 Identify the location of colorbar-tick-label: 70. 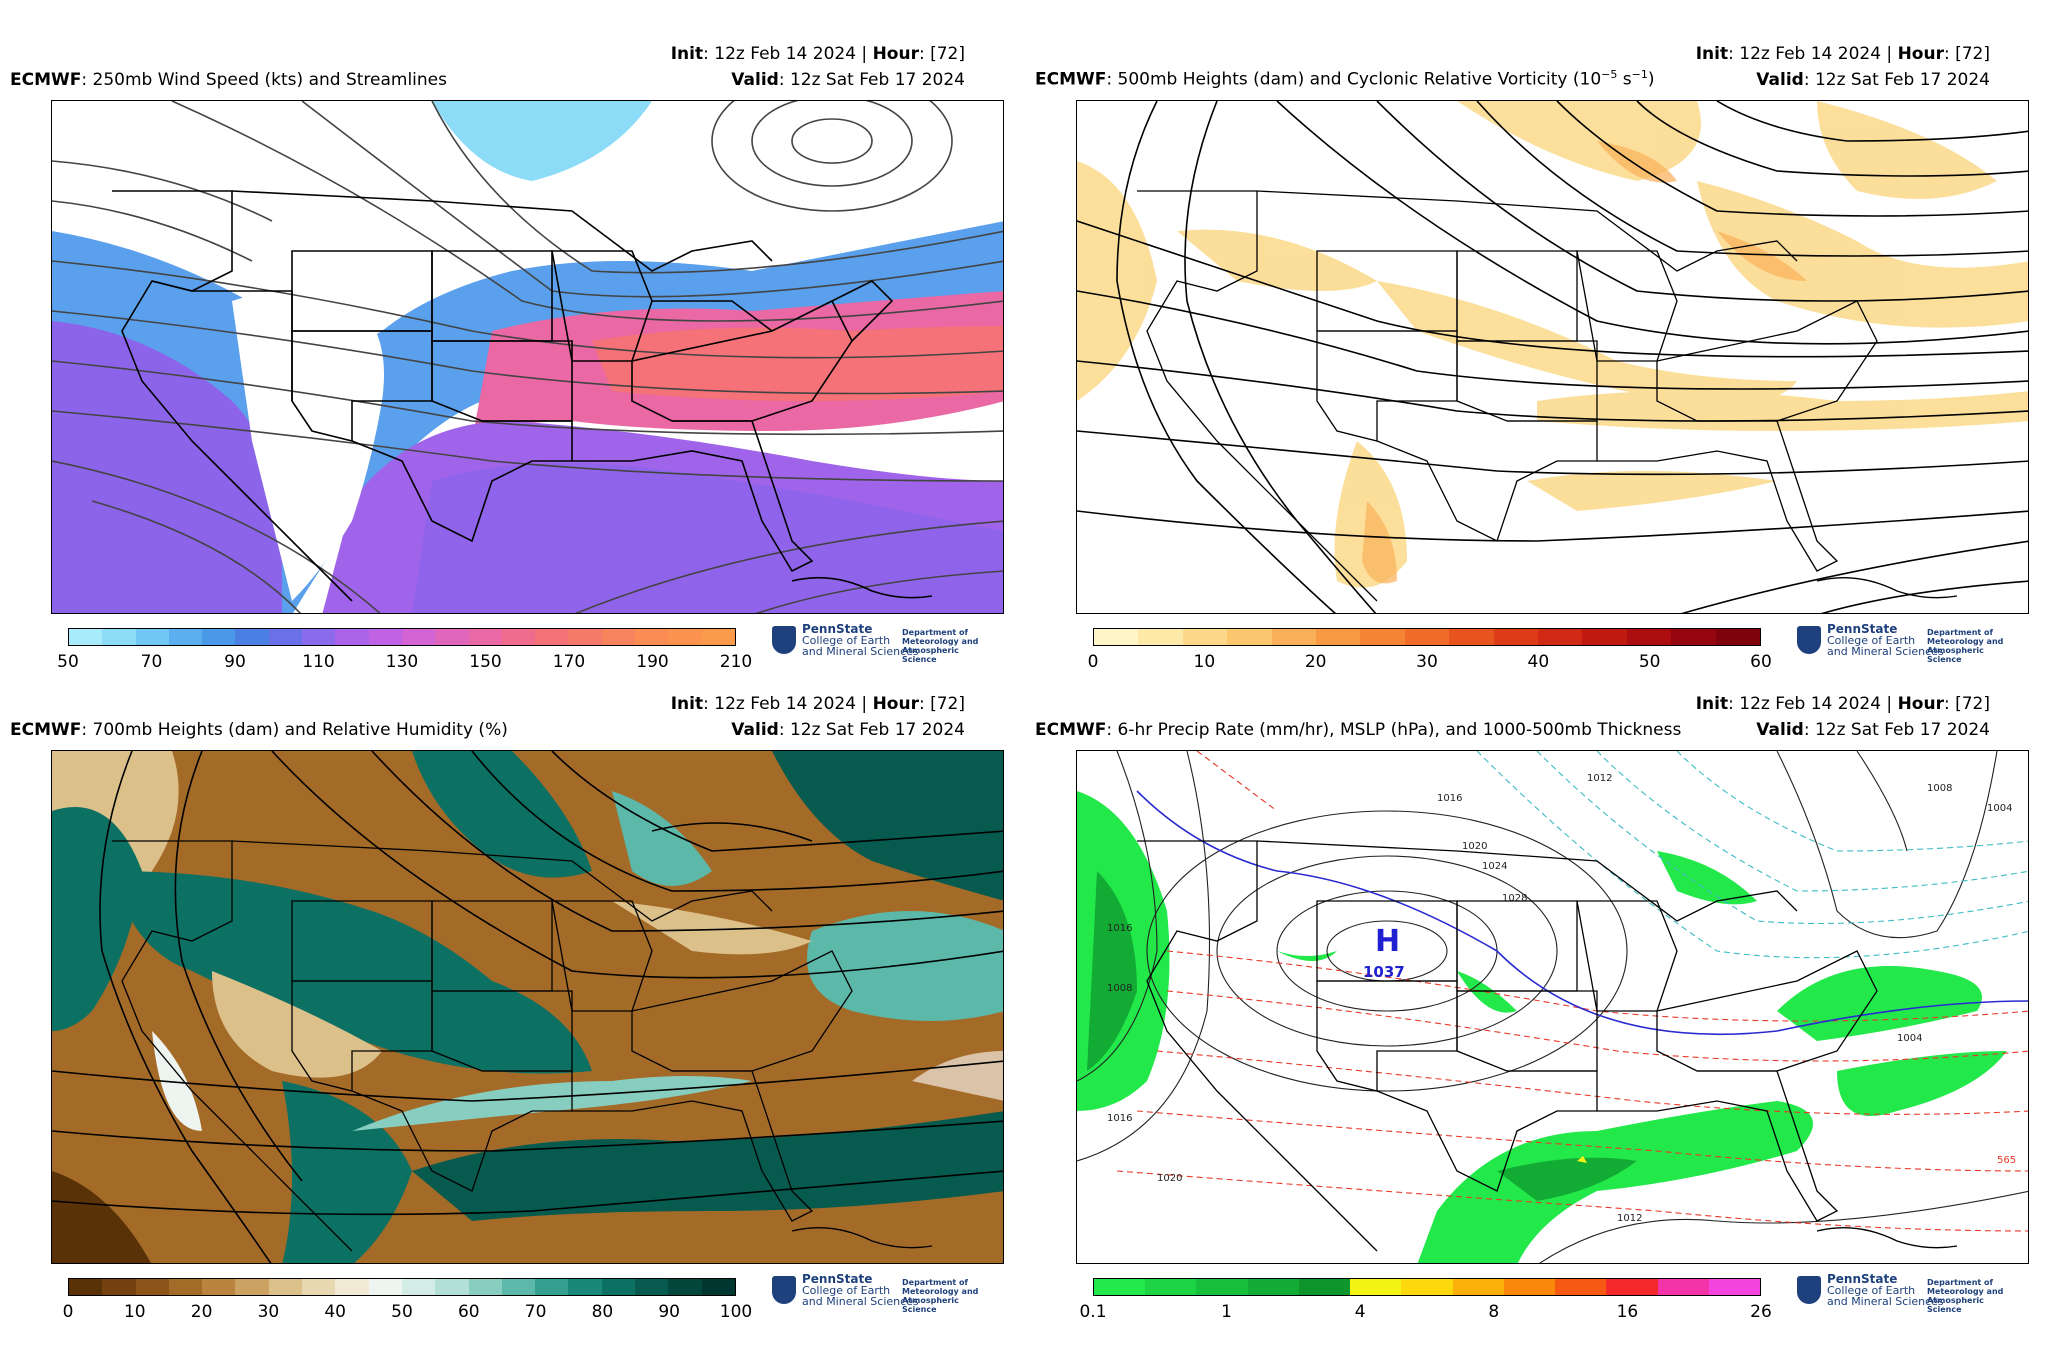
(151, 662).